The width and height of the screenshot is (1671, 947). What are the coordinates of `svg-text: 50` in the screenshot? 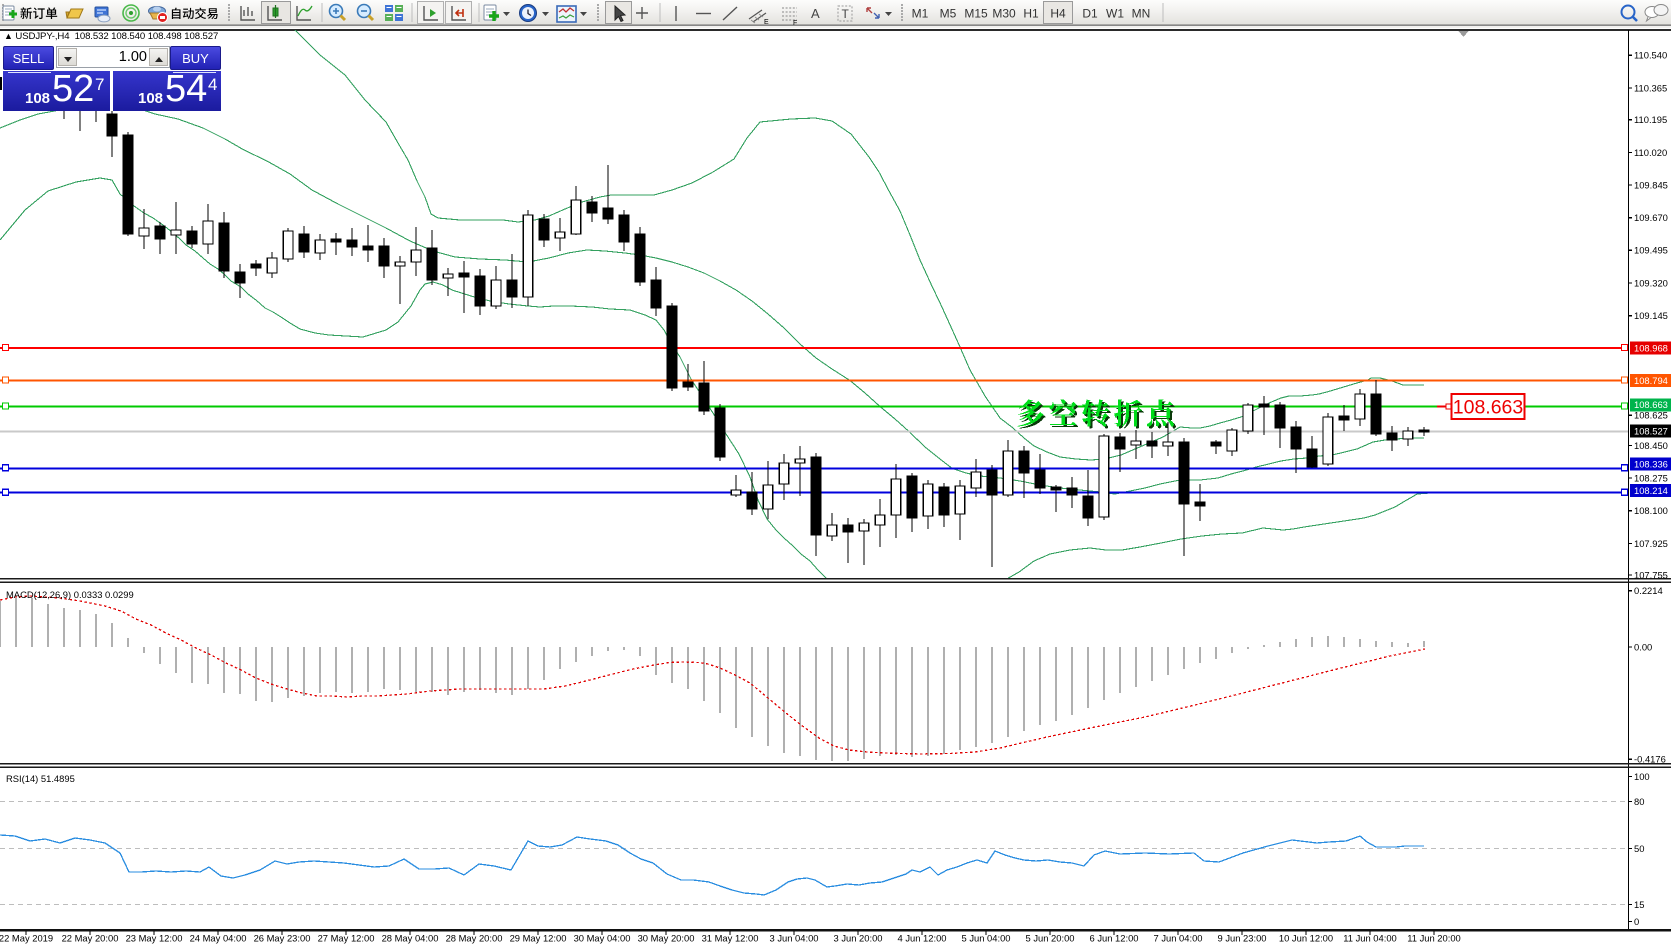 It's located at (1639, 848).